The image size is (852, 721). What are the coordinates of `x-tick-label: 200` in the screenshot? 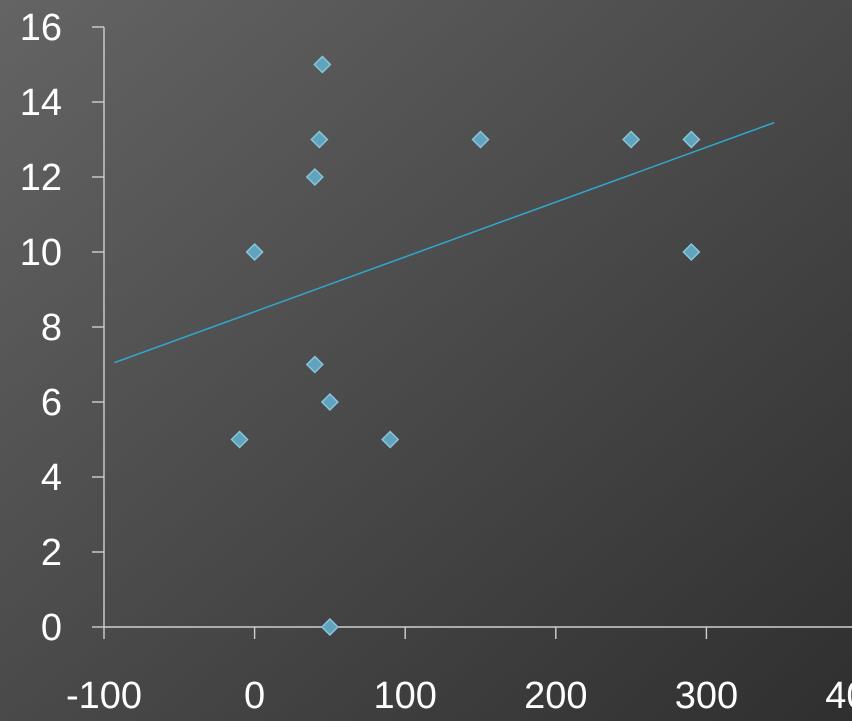 It's located at (555, 696).